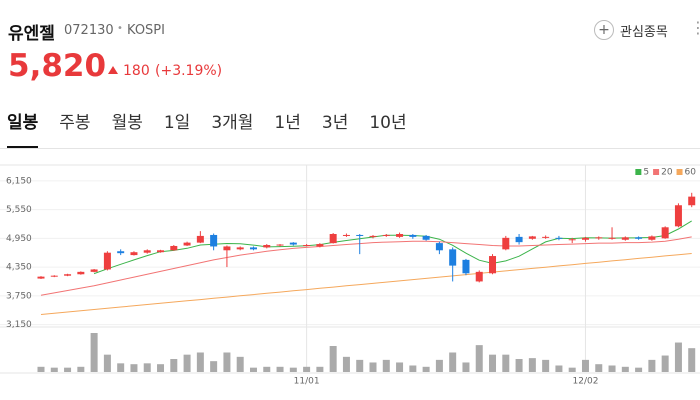  What do you see at coordinates (388, 123) in the screenshot?
I see `period-tab: 10년` at bounding box center [388, 123].